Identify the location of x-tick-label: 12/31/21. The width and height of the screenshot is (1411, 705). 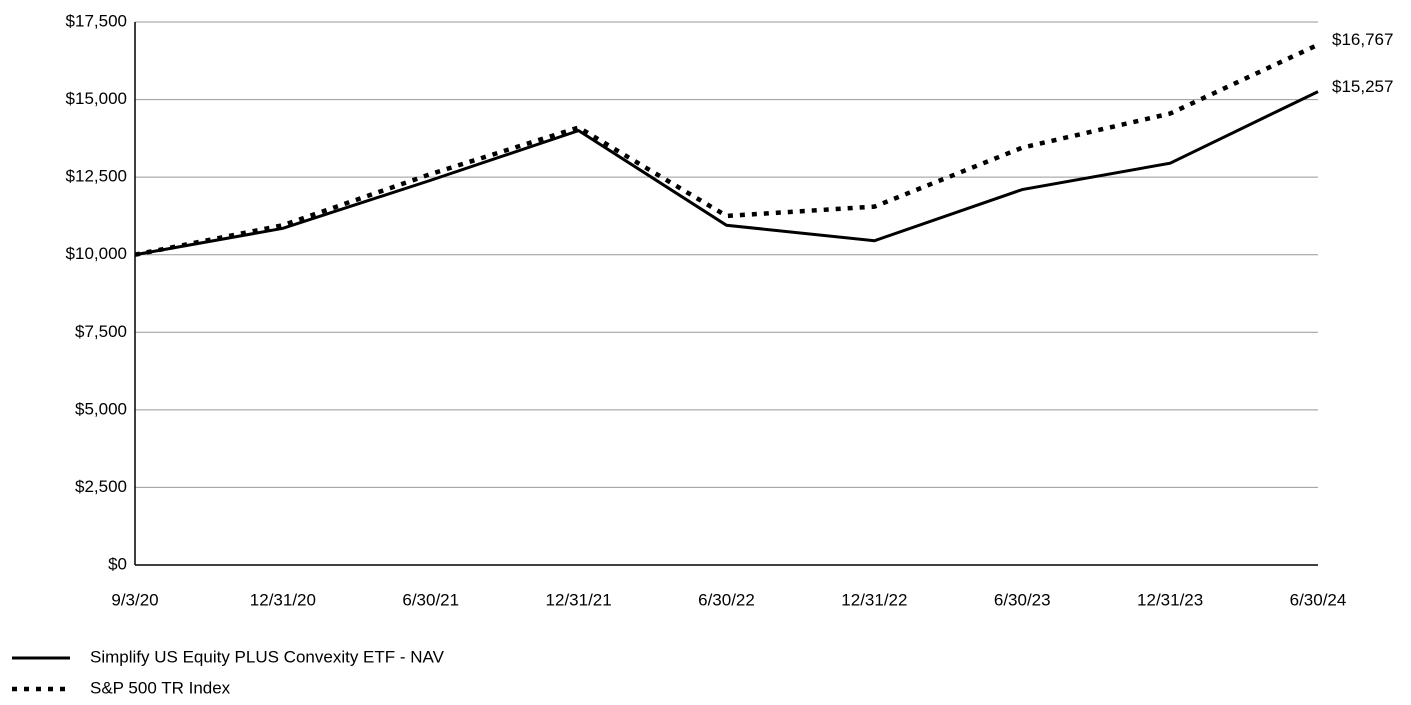
(579, 599).